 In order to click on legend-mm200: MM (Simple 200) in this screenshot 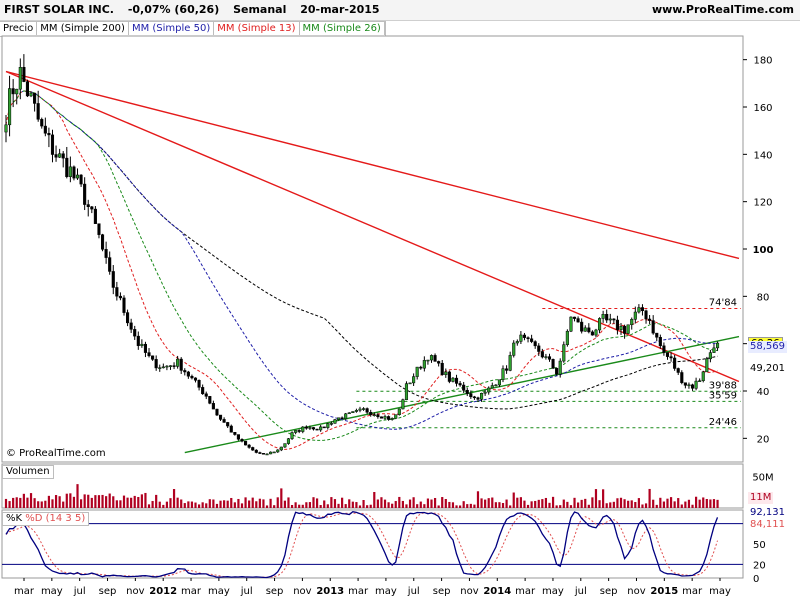, I will do `click(83, 28)`.